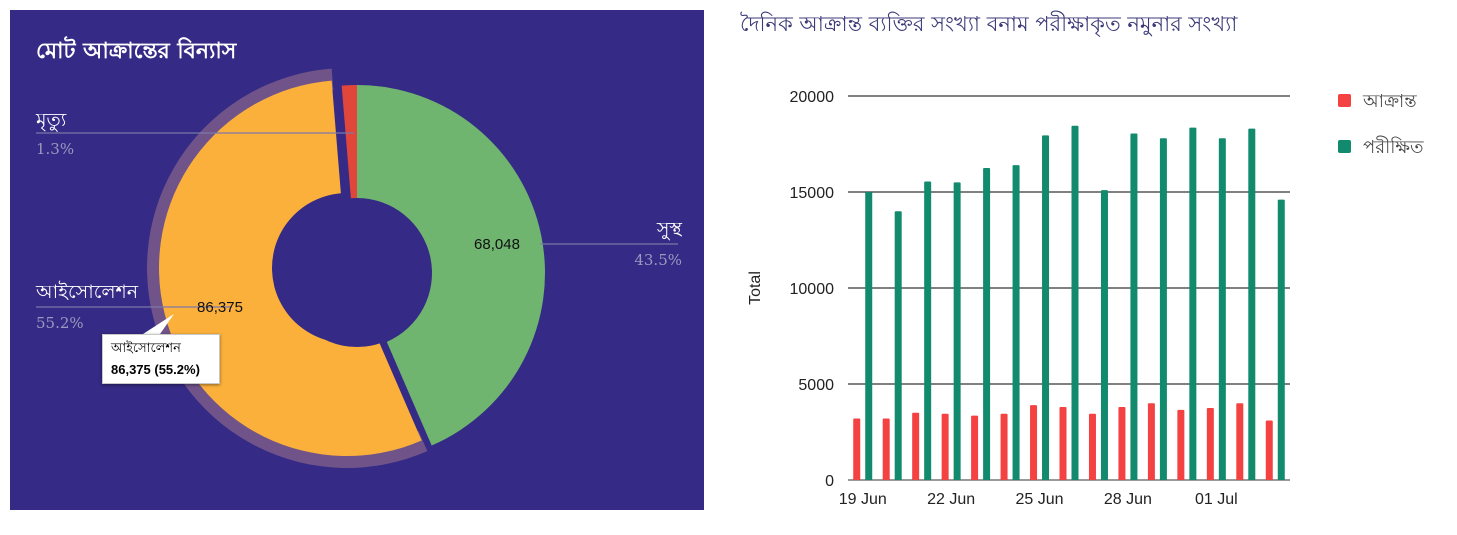 Image resolution: width=1457 pixels, height=535 pixels. Describe the element at coordinates (658, 260) in the screenshot. I see `slice-percent-recovered: 43.5%` at that location.